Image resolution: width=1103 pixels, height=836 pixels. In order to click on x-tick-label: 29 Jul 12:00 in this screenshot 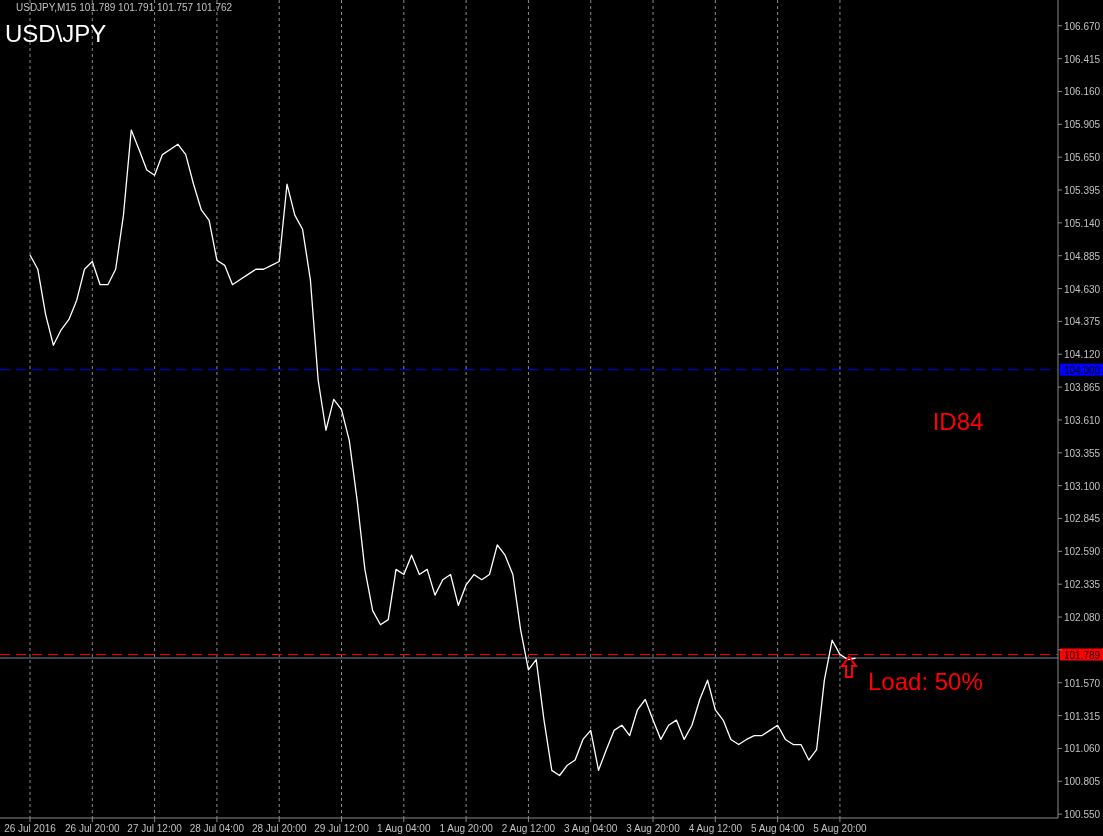, I will do `click(342, 828)`.